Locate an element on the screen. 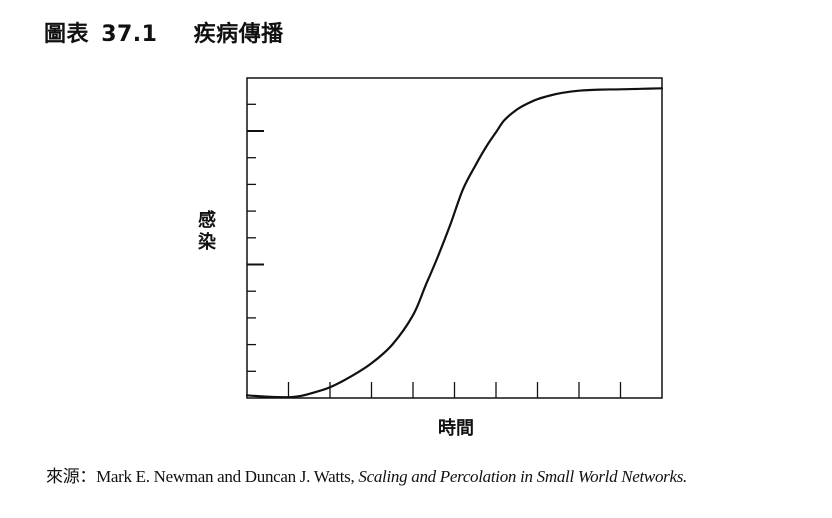 This screenshot has height=518, width=832. source-prefix: 來源： is located at coordinates (71, 476).